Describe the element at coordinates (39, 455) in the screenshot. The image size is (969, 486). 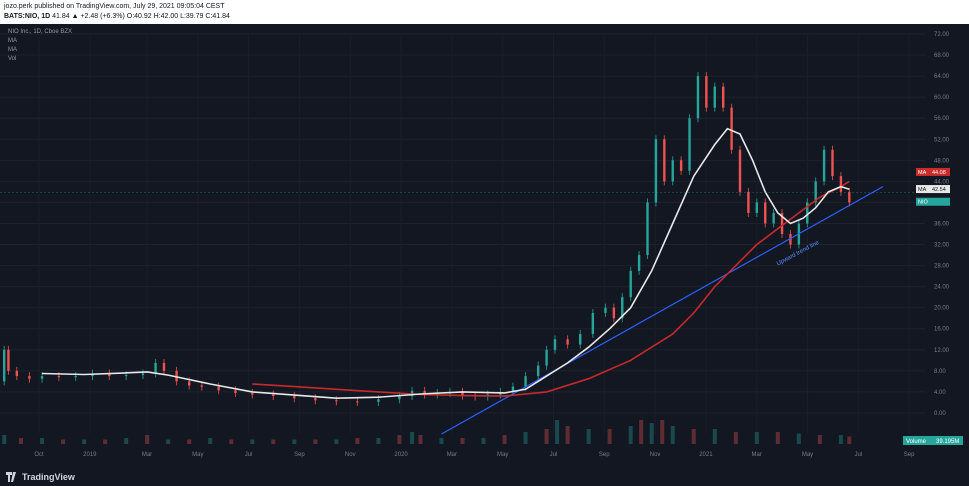
I see `x-tick-label: Oct` at that location.